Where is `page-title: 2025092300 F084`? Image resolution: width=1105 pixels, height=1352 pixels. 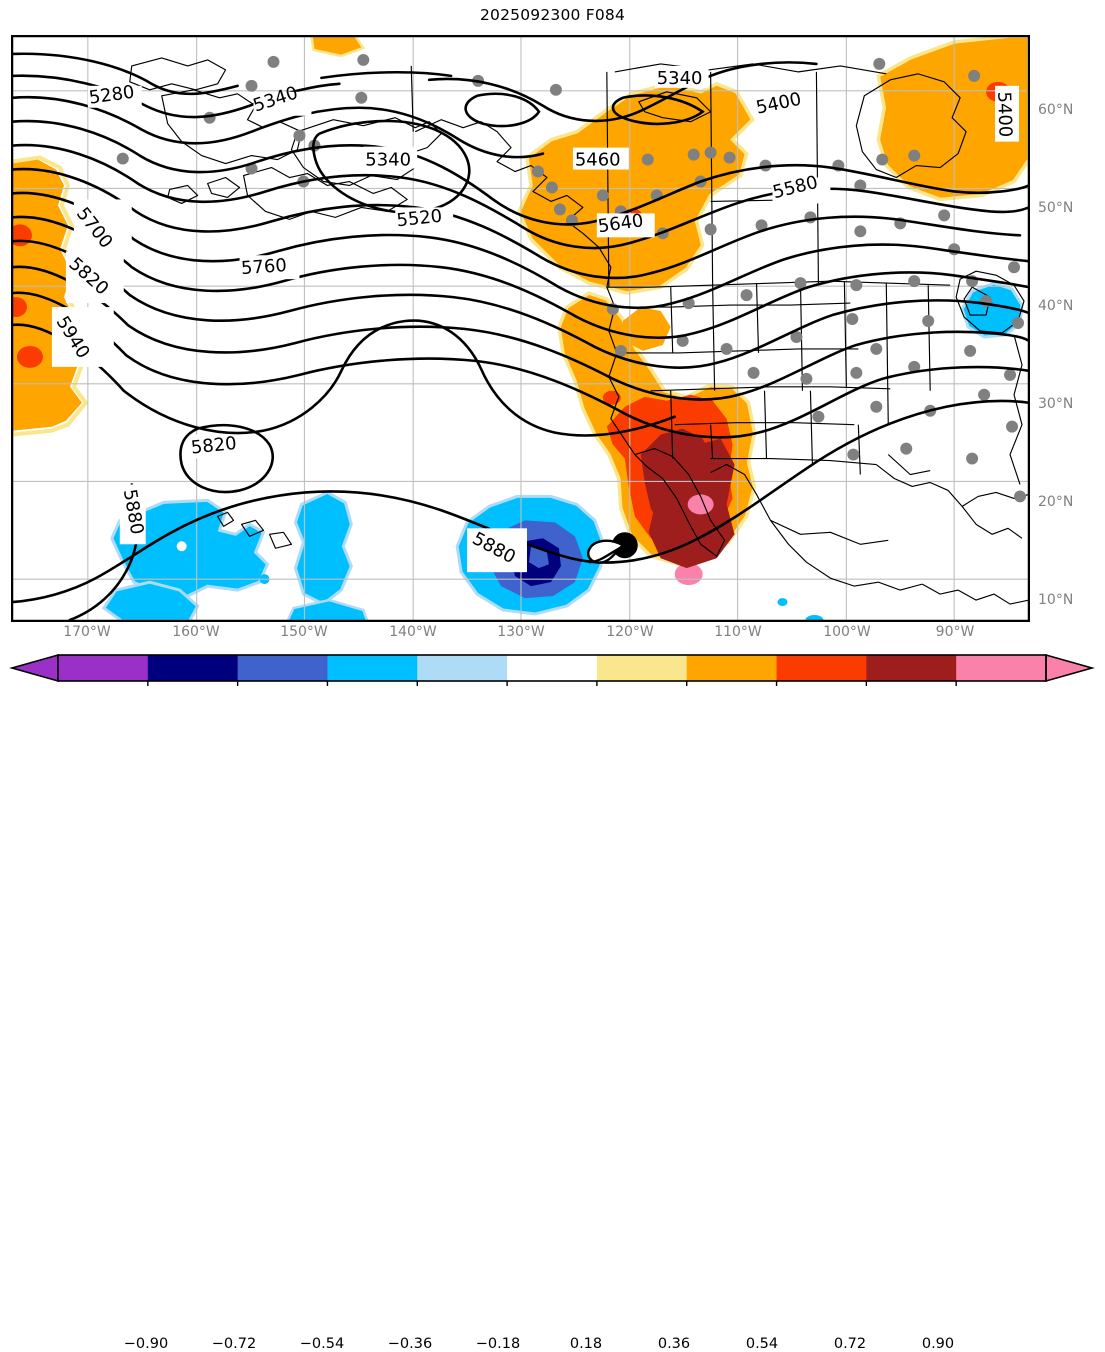 page-title: 2025092300 F084 is located at coordinates (552, 15).